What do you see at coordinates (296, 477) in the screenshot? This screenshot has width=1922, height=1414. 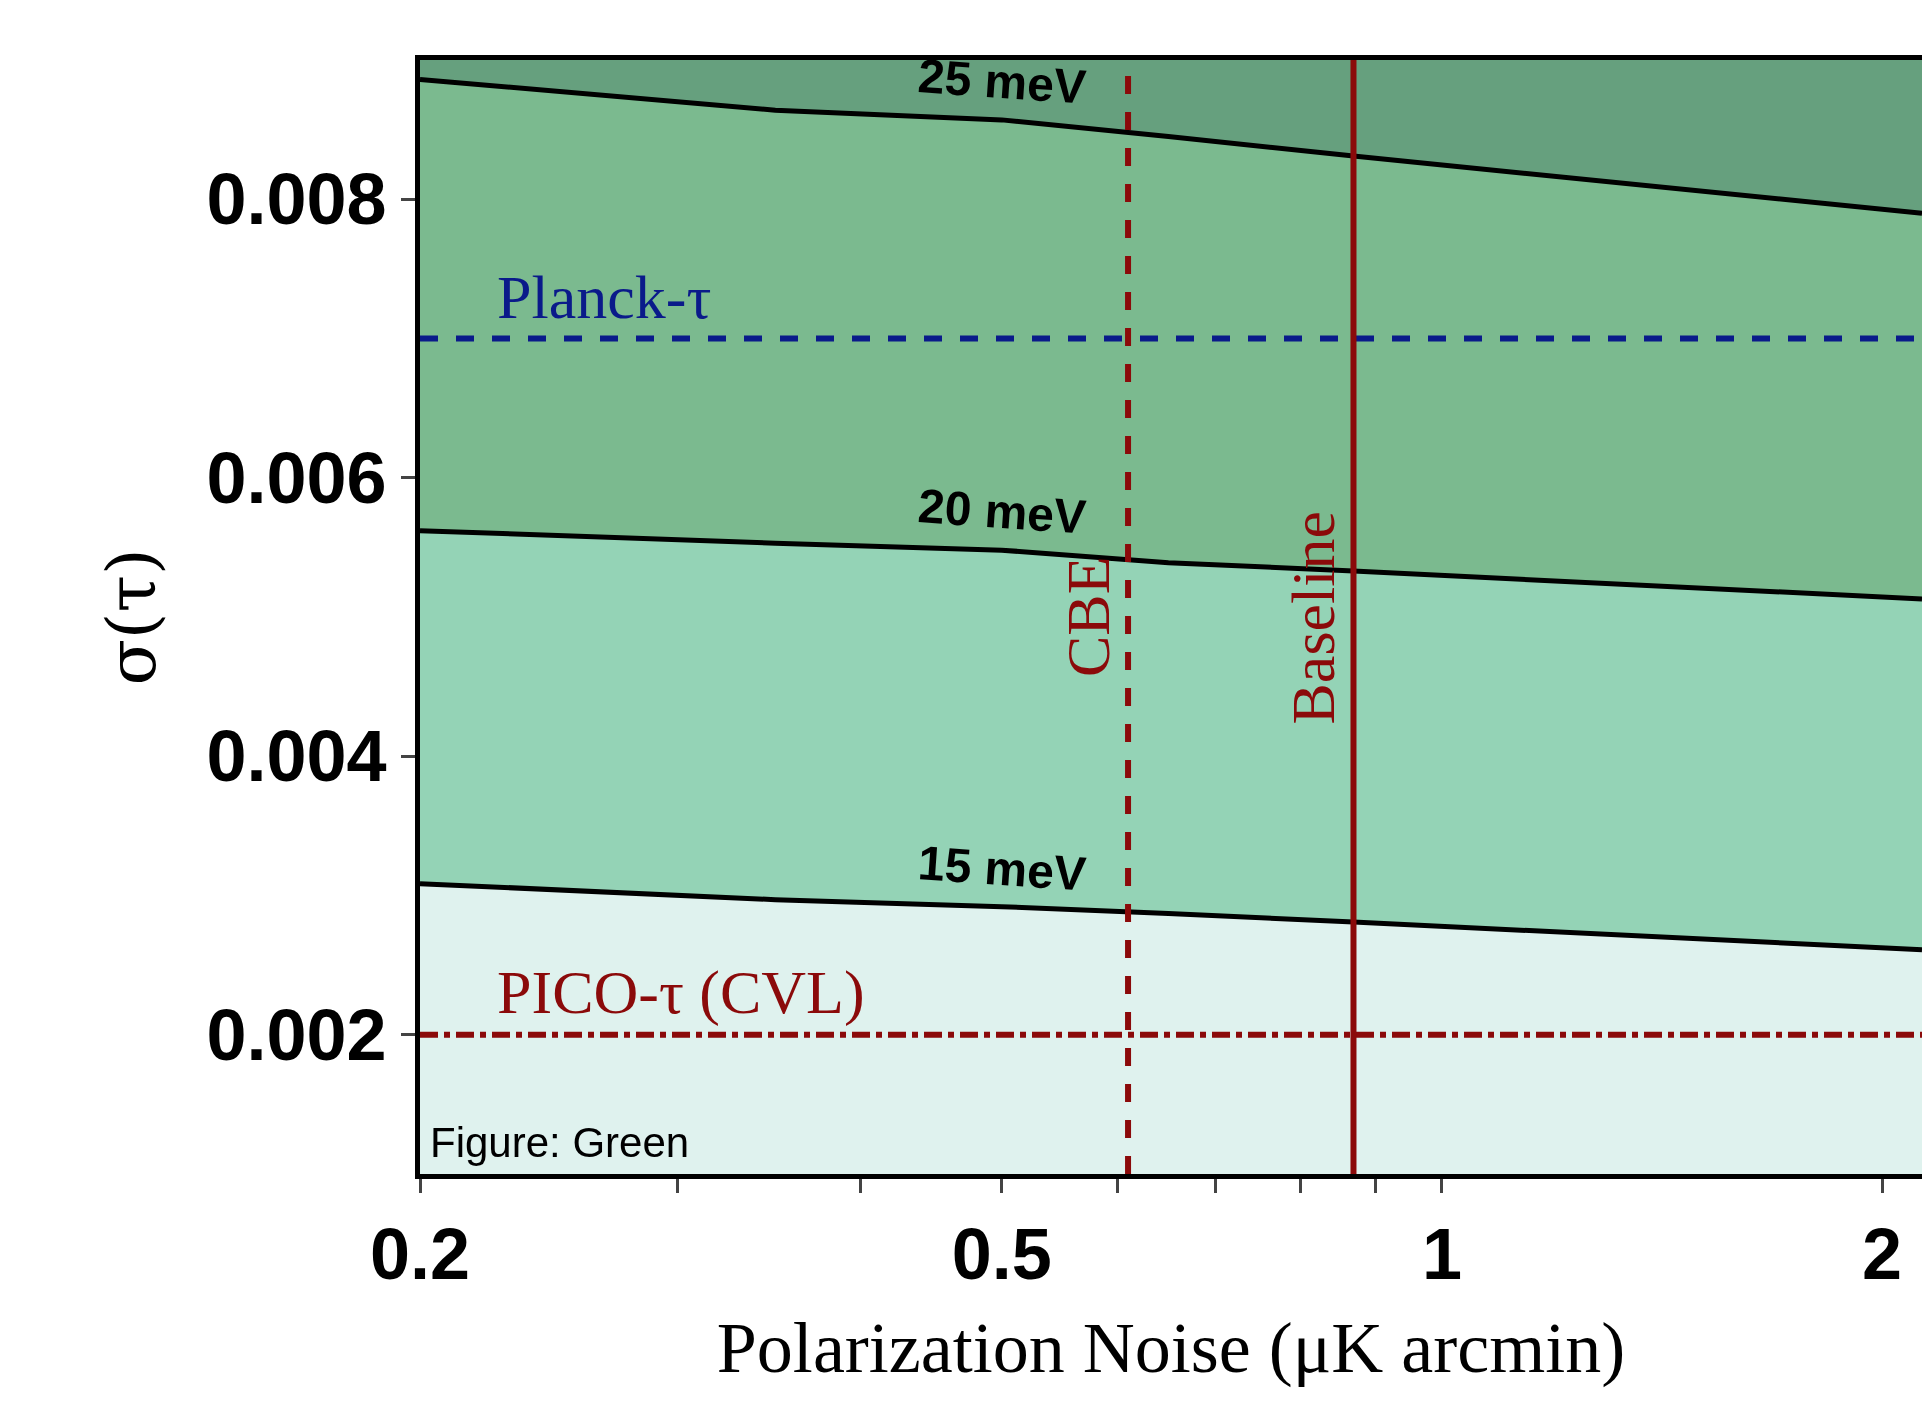 I see `y-tick-label: 0.006` at bounding box center [296, 477].